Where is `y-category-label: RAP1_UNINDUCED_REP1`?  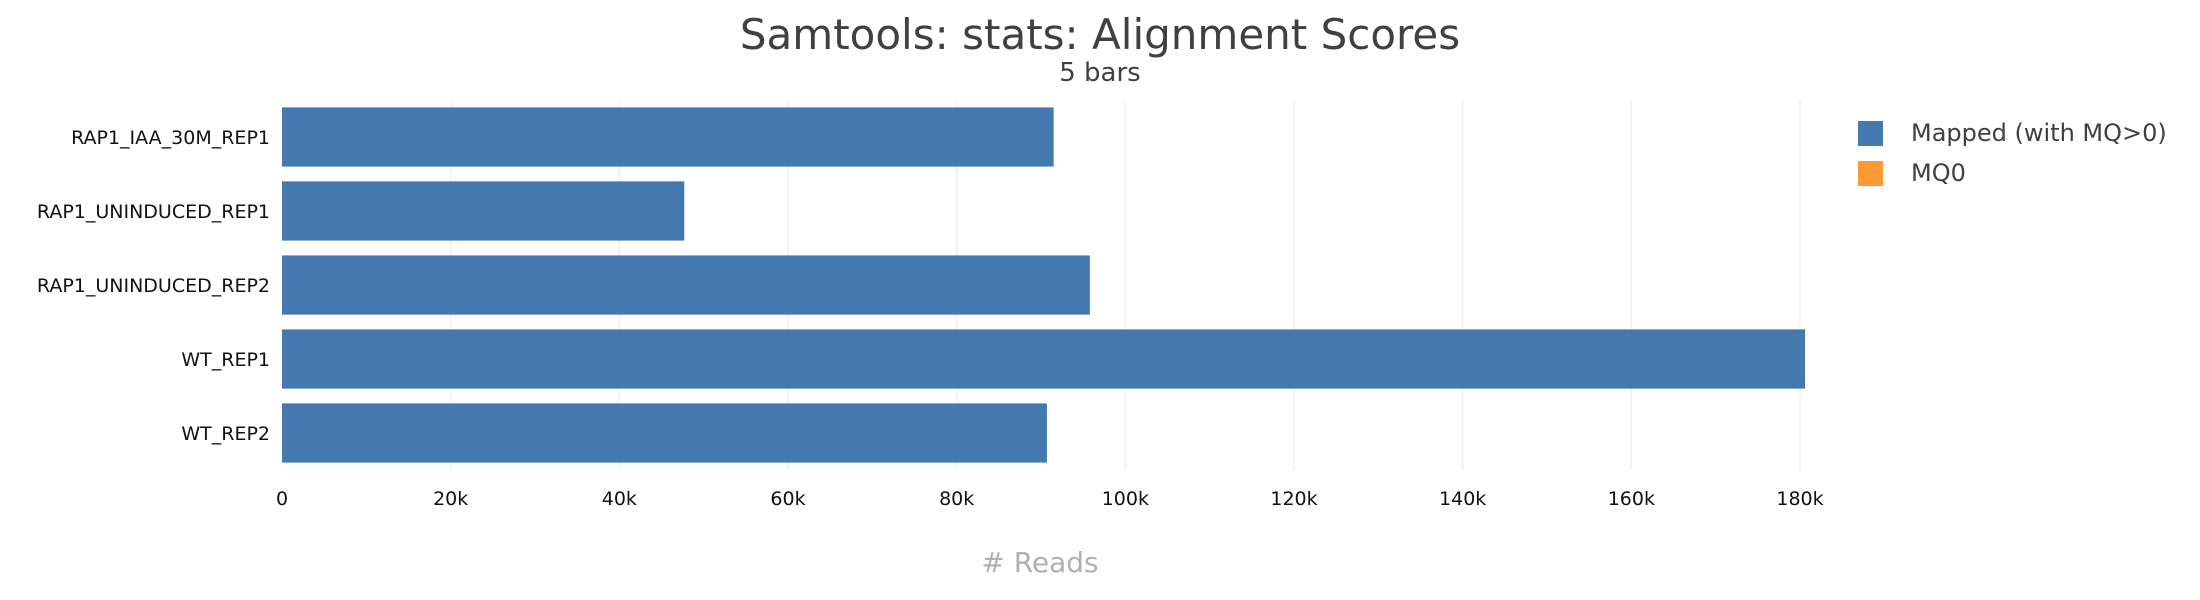 y-category-label: RAP1_UNINDUCED_REP1 is located at coordinates (153, 212).